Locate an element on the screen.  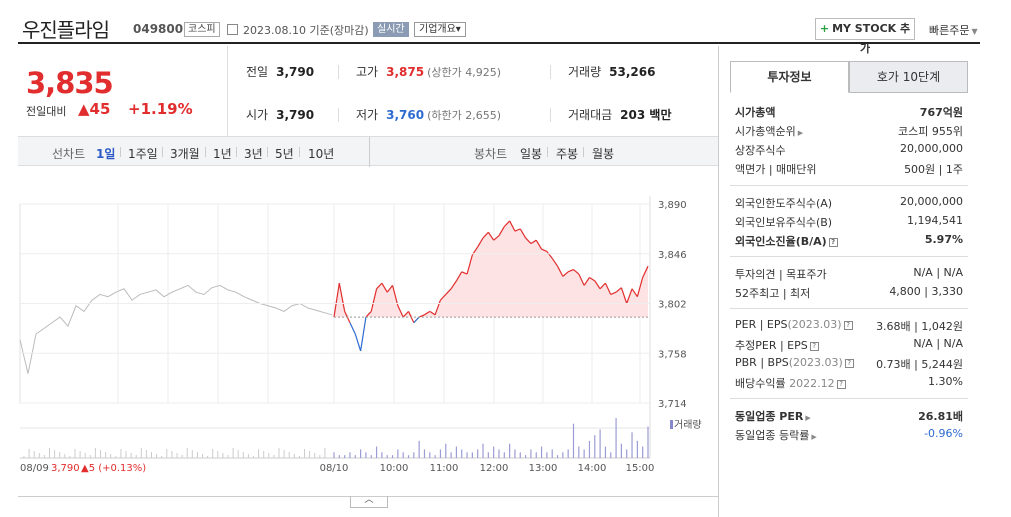
volume: 거래량 53,266 is located at coordinates (611, 71).